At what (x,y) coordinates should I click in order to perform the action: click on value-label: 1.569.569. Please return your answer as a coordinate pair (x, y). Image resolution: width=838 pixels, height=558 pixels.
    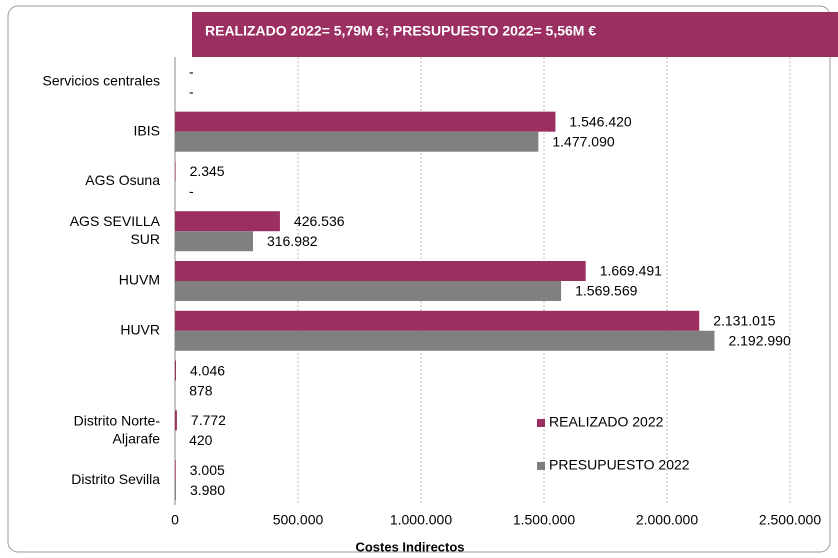
    Looking at the image, I should click on (606, 291).